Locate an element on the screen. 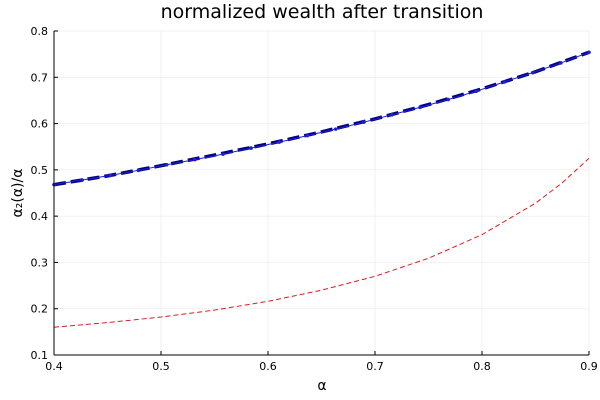 Image resolution: width=600 pixels, height=400 pixels. x-tick-label-4: 0.8 is located at coordinates (482, 366).